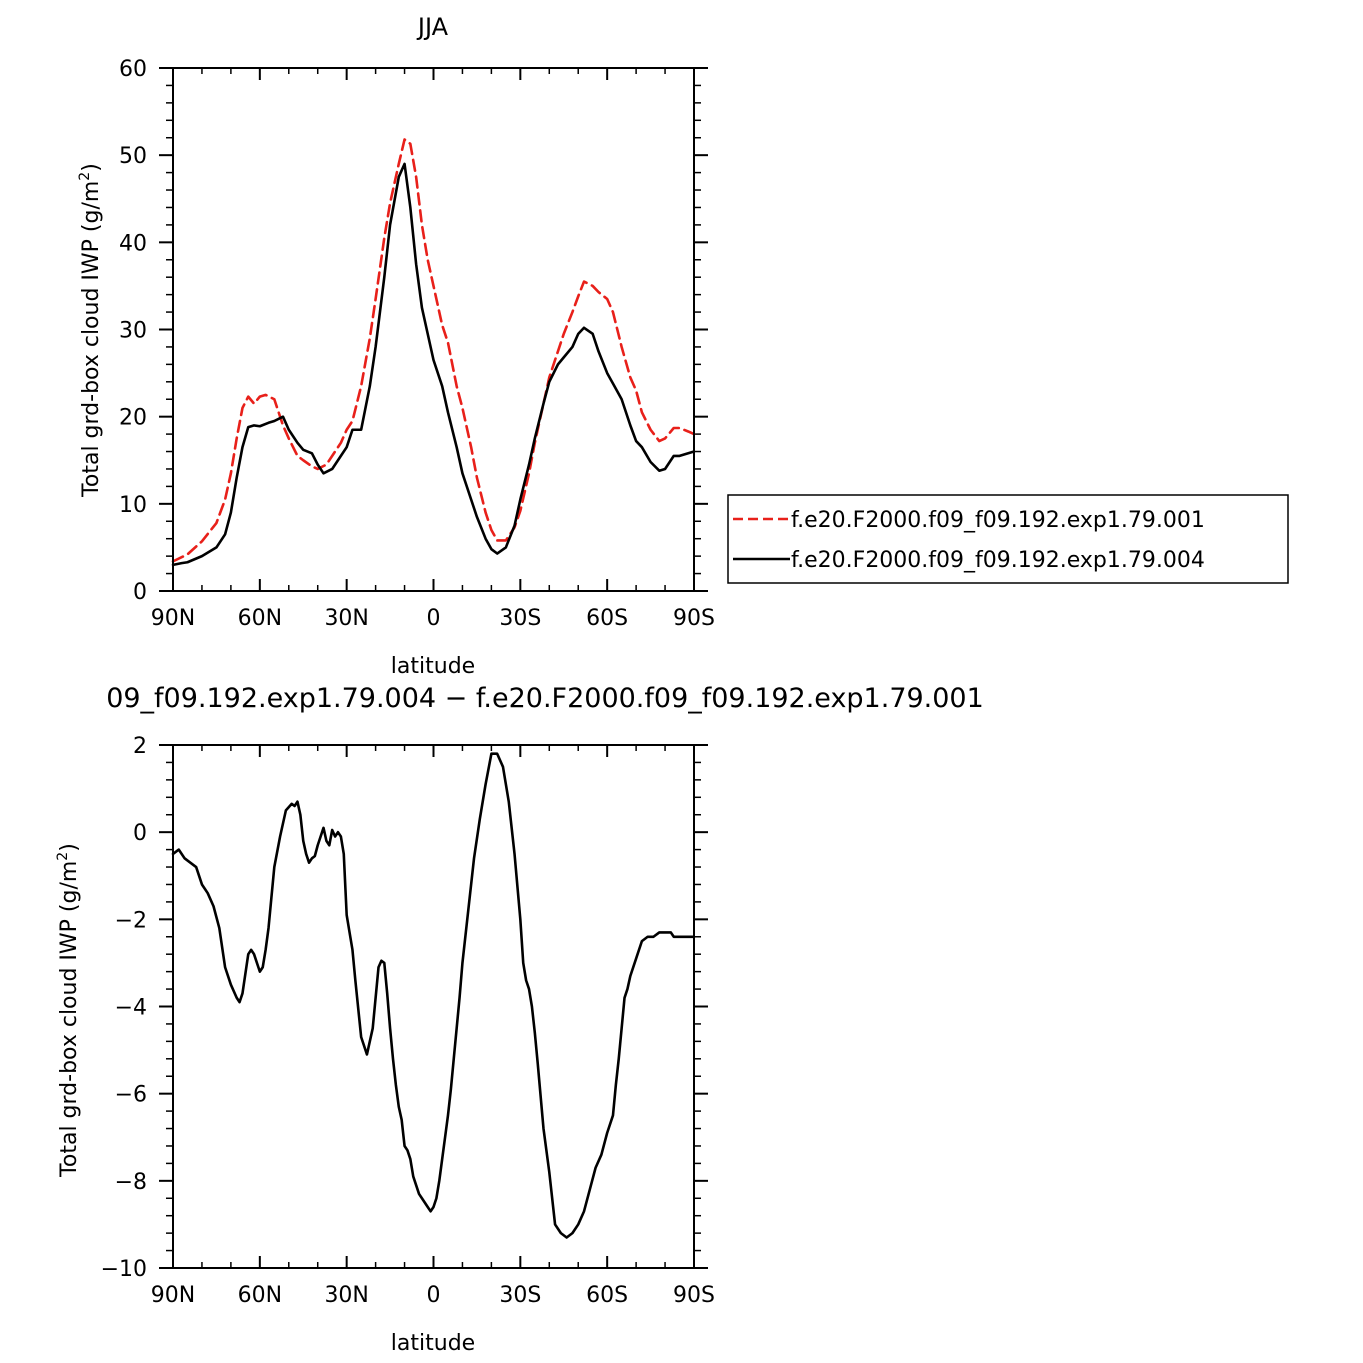  I want to click on legend-label-series-2: f.e20.F2000.f09_f09.192.exp1.79.004, so click(998, 560).